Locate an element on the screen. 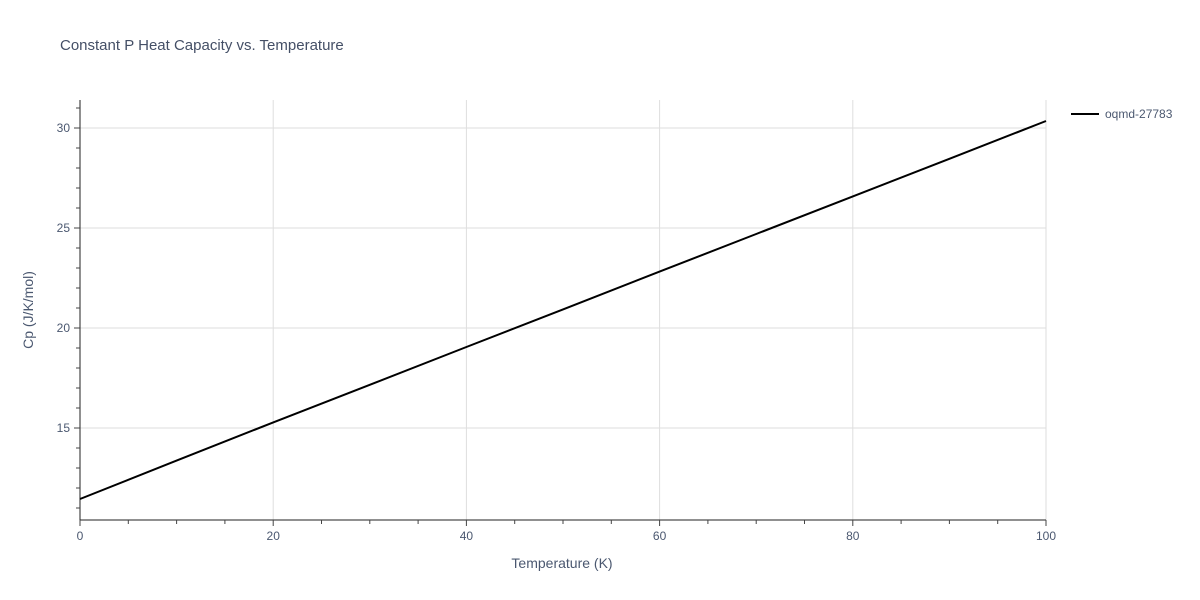 The height and width of the screenshot is (600, 1200). y-axis-title: Cp (J/K/mol) is located at coordinates (28, 310).